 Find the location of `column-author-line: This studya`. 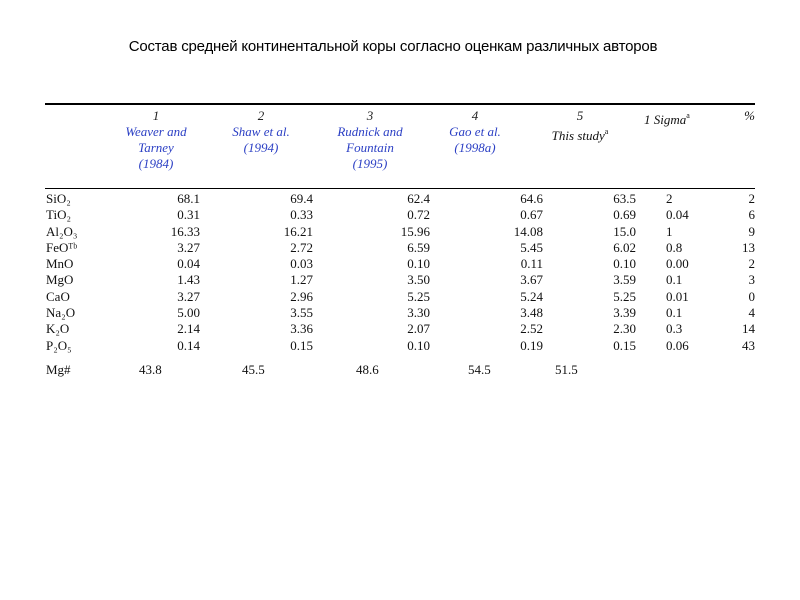

column-author-line: This studya is located at coordinates (580, 134).